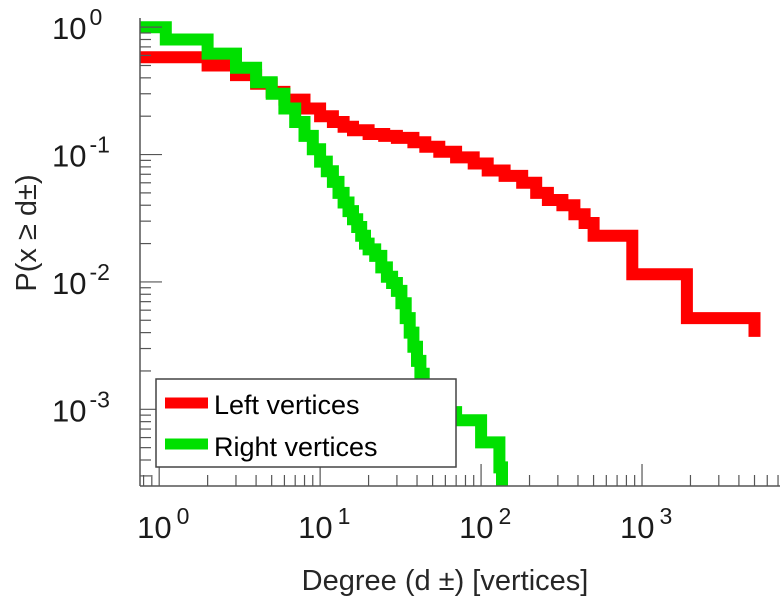  Describe the element at coordinates (445, 581) in the screenshot. I see `x-axis-label: Degree (d ±) [vertices]` at that location.